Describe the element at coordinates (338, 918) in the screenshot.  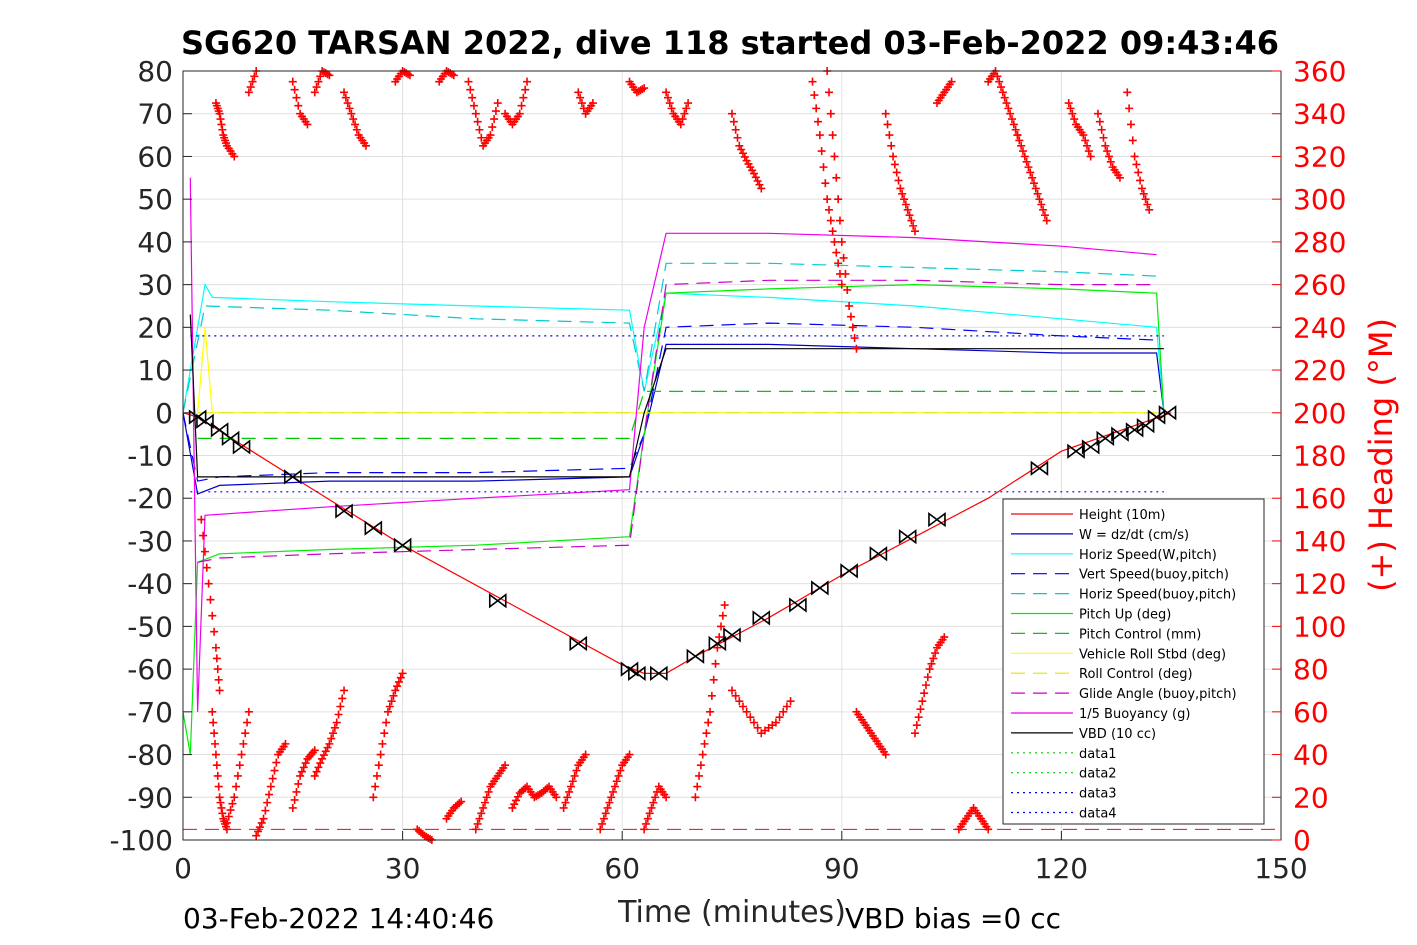
I see `footer-timestamp: 03-Feb-2022 14:40:46` at that location.